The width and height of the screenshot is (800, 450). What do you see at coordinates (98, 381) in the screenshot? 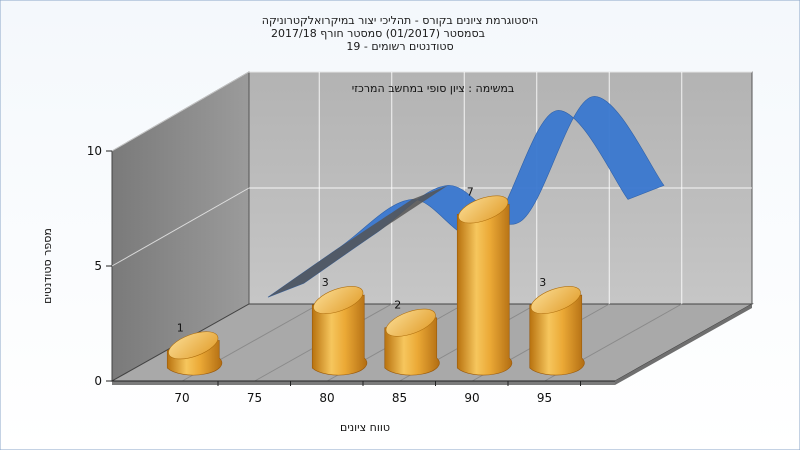
I see `y-tick-label: 0` at bounding box center [98, 381].